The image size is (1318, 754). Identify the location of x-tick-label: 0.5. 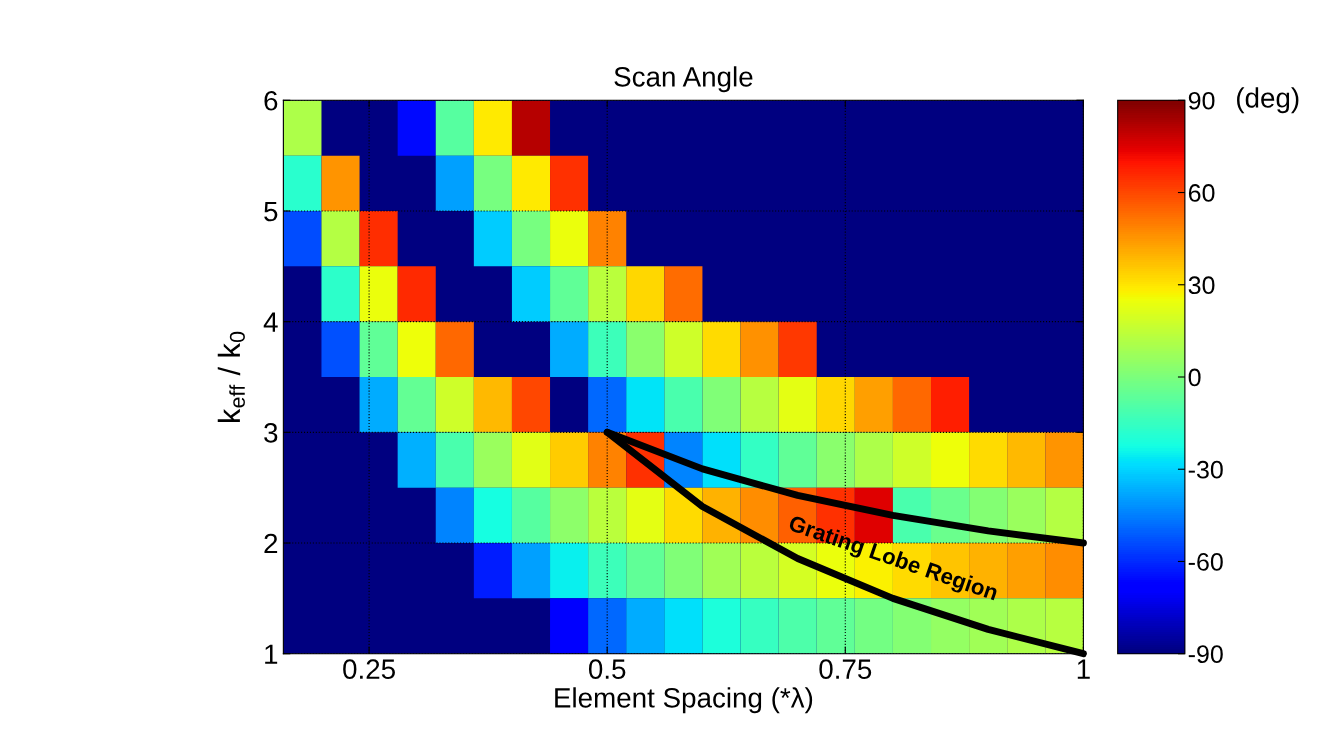
(607, 669).